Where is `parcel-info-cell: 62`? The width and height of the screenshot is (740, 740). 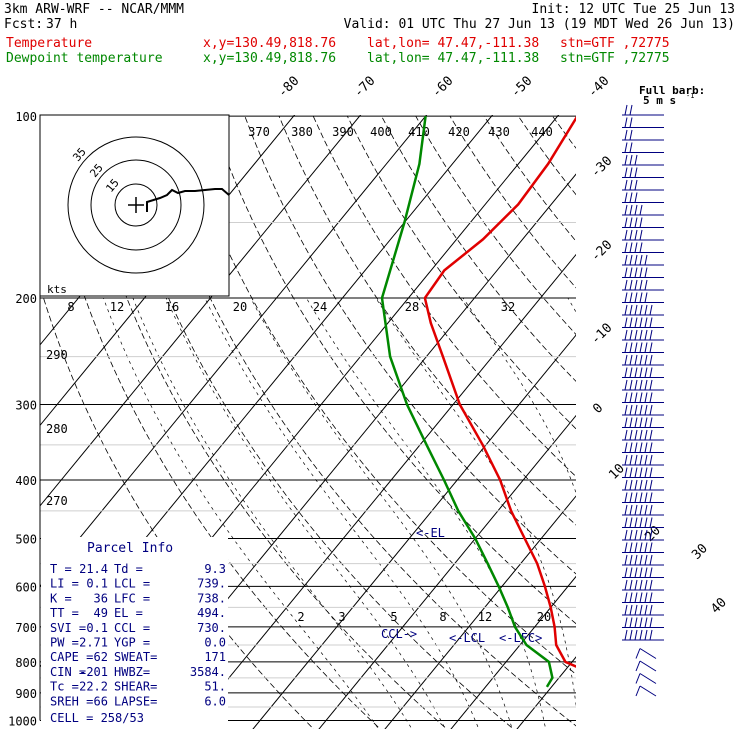
parcel-info-cell: 62 is located at coordinates (101, 657).